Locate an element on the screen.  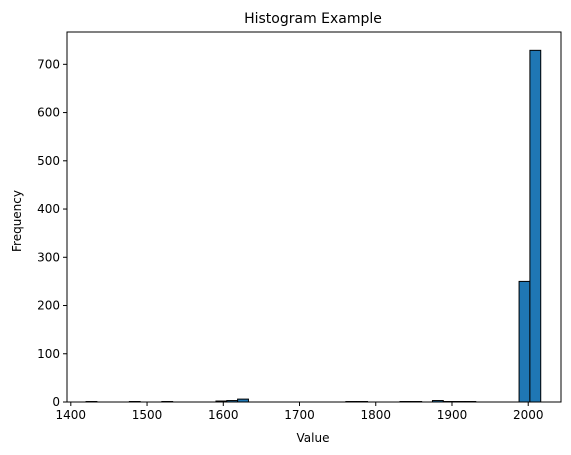
y-tick-label: 500 is located at coordinates (48, 161).